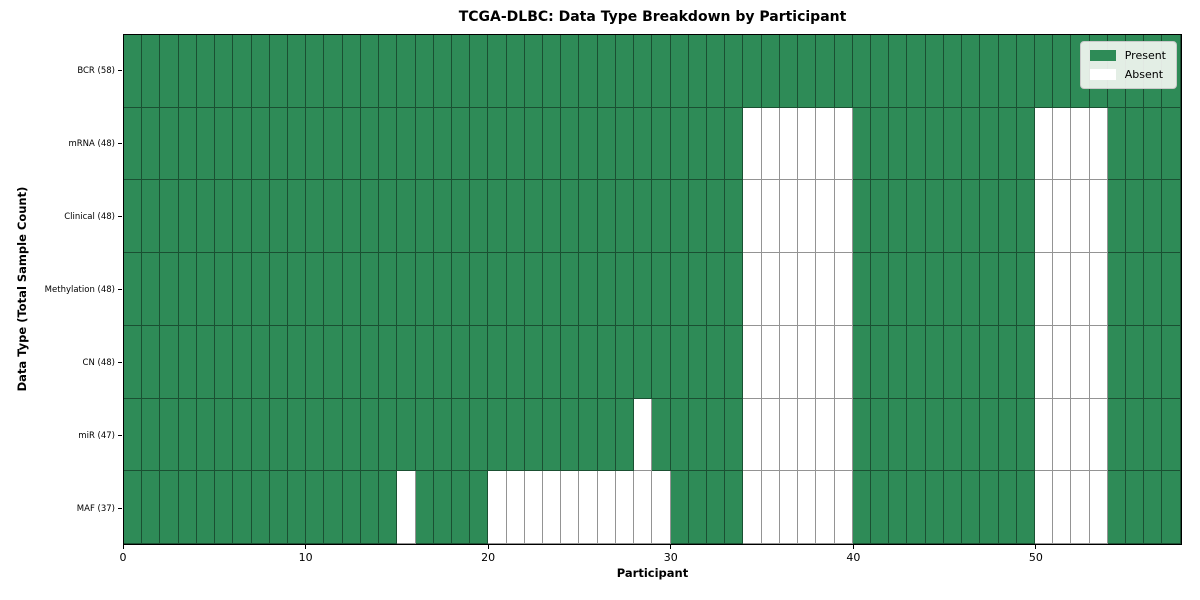 This screenshot has height=600, width=1200. I want to click on heatmap-row-cn, so click(652, 362).